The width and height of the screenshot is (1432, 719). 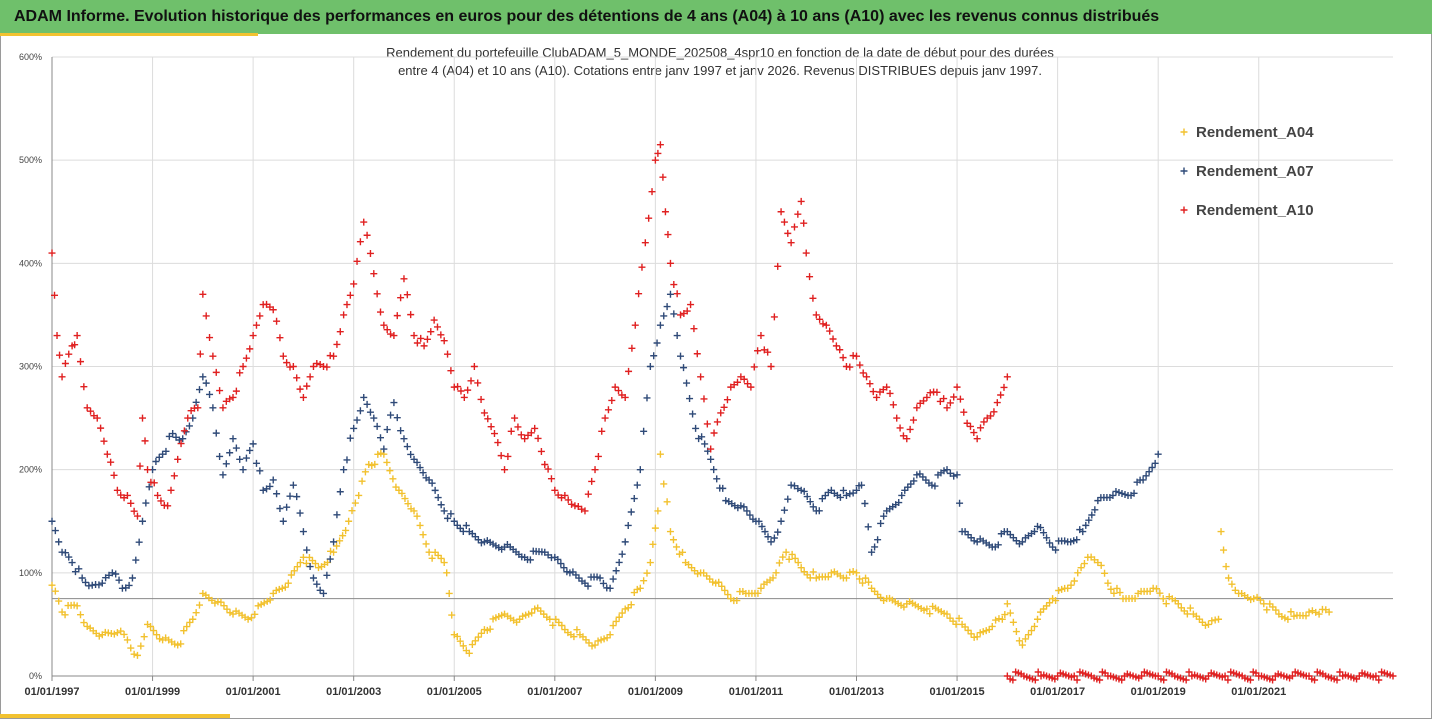 I want to click on legend-label: Rendement_A04, so click(x=1255, y=132).